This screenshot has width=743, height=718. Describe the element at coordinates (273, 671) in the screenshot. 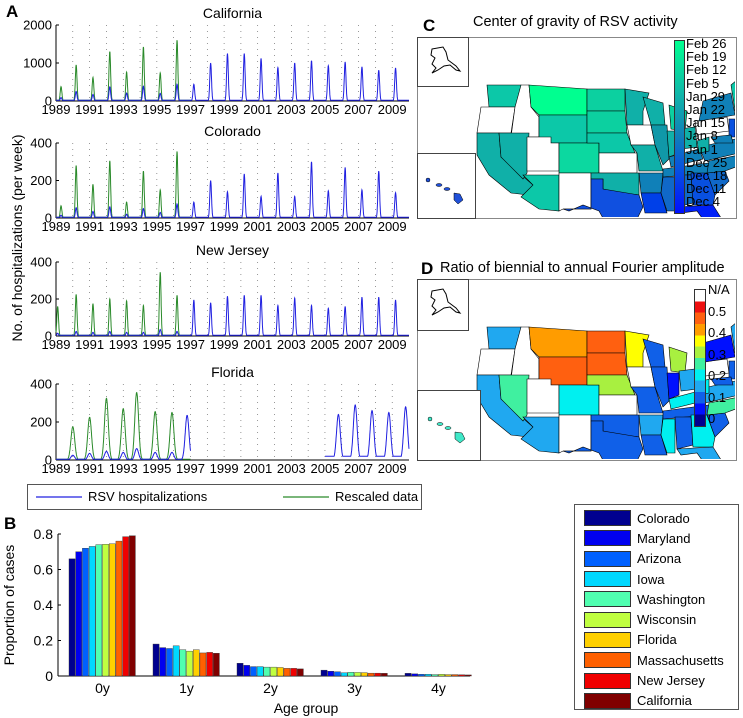

I see `bar-wisconsin-2y` at that location.